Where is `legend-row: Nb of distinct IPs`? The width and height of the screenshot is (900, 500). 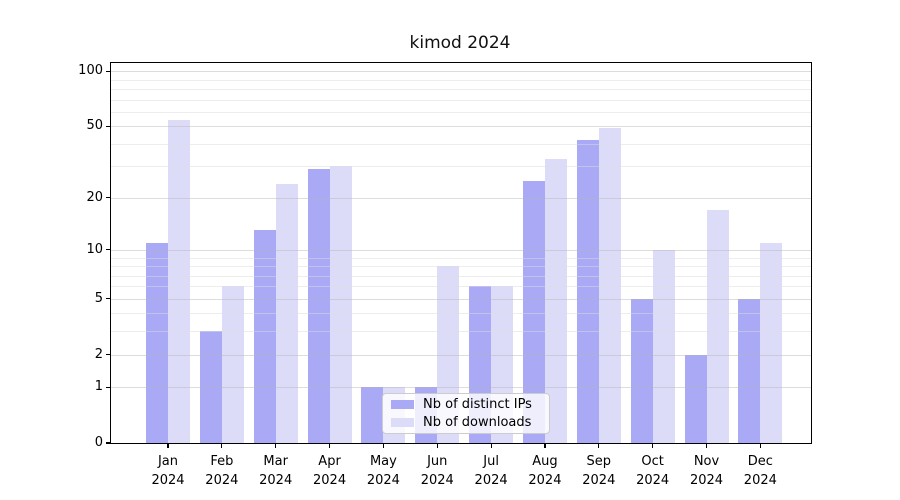
legend-row: Nb of distinct IPs is located at coordinates (470, 404).